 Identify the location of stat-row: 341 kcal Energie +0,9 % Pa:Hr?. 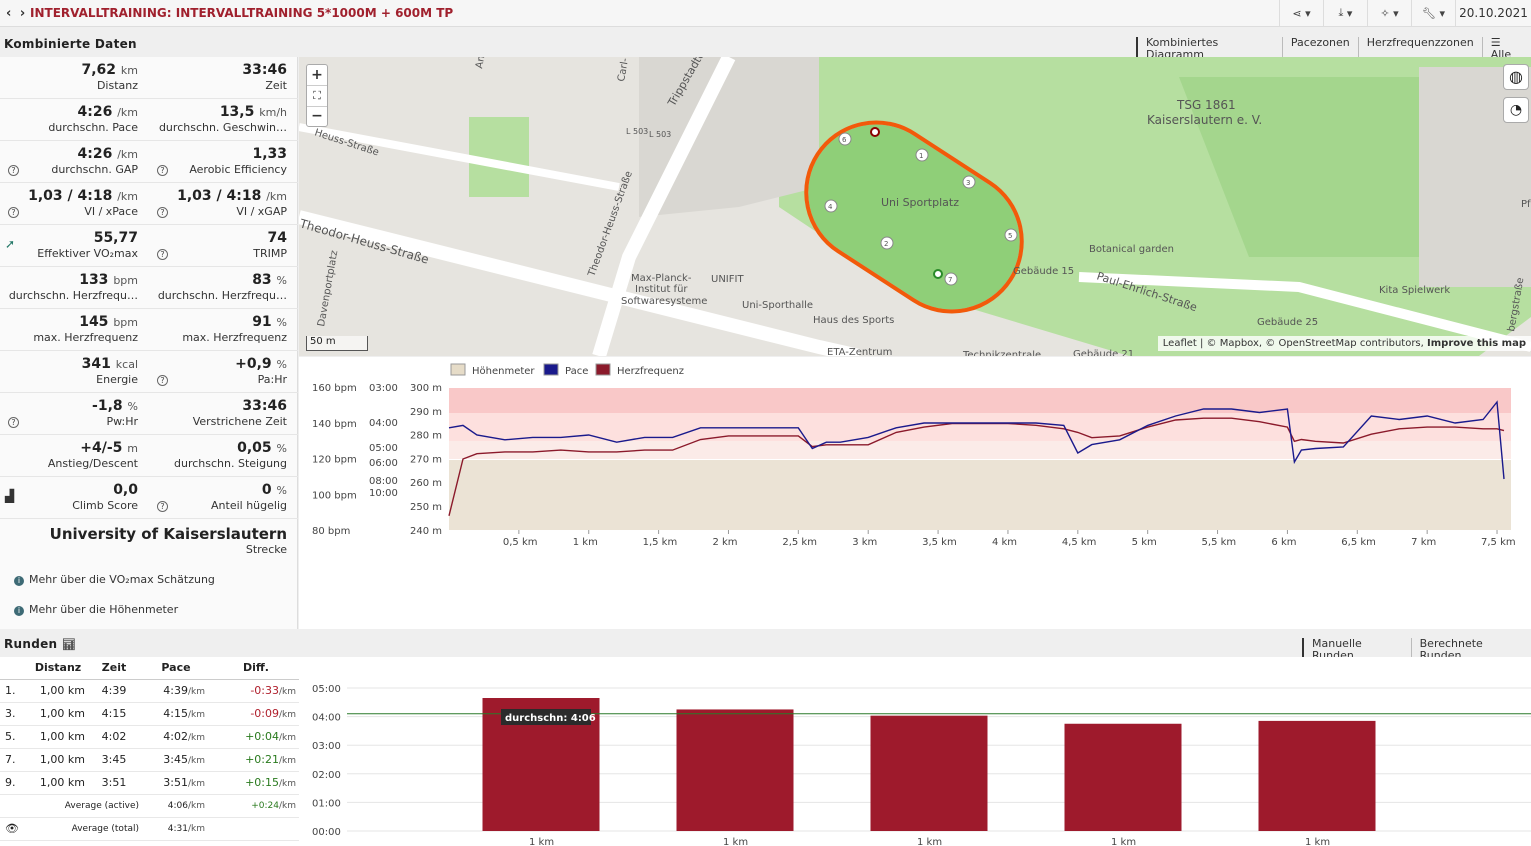
(149, 372).